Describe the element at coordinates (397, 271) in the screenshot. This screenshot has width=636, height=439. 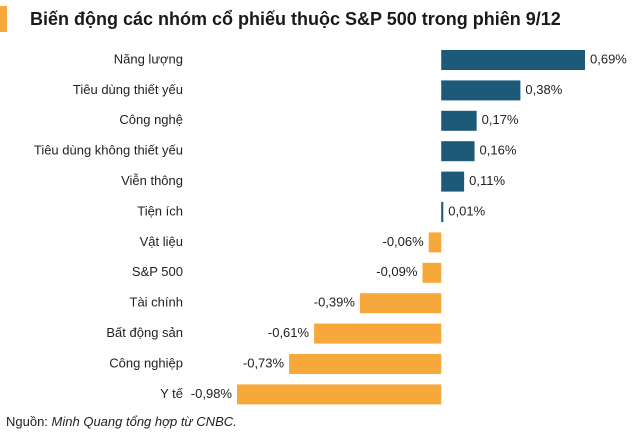
I see `value-label: -0,09%` at that location.